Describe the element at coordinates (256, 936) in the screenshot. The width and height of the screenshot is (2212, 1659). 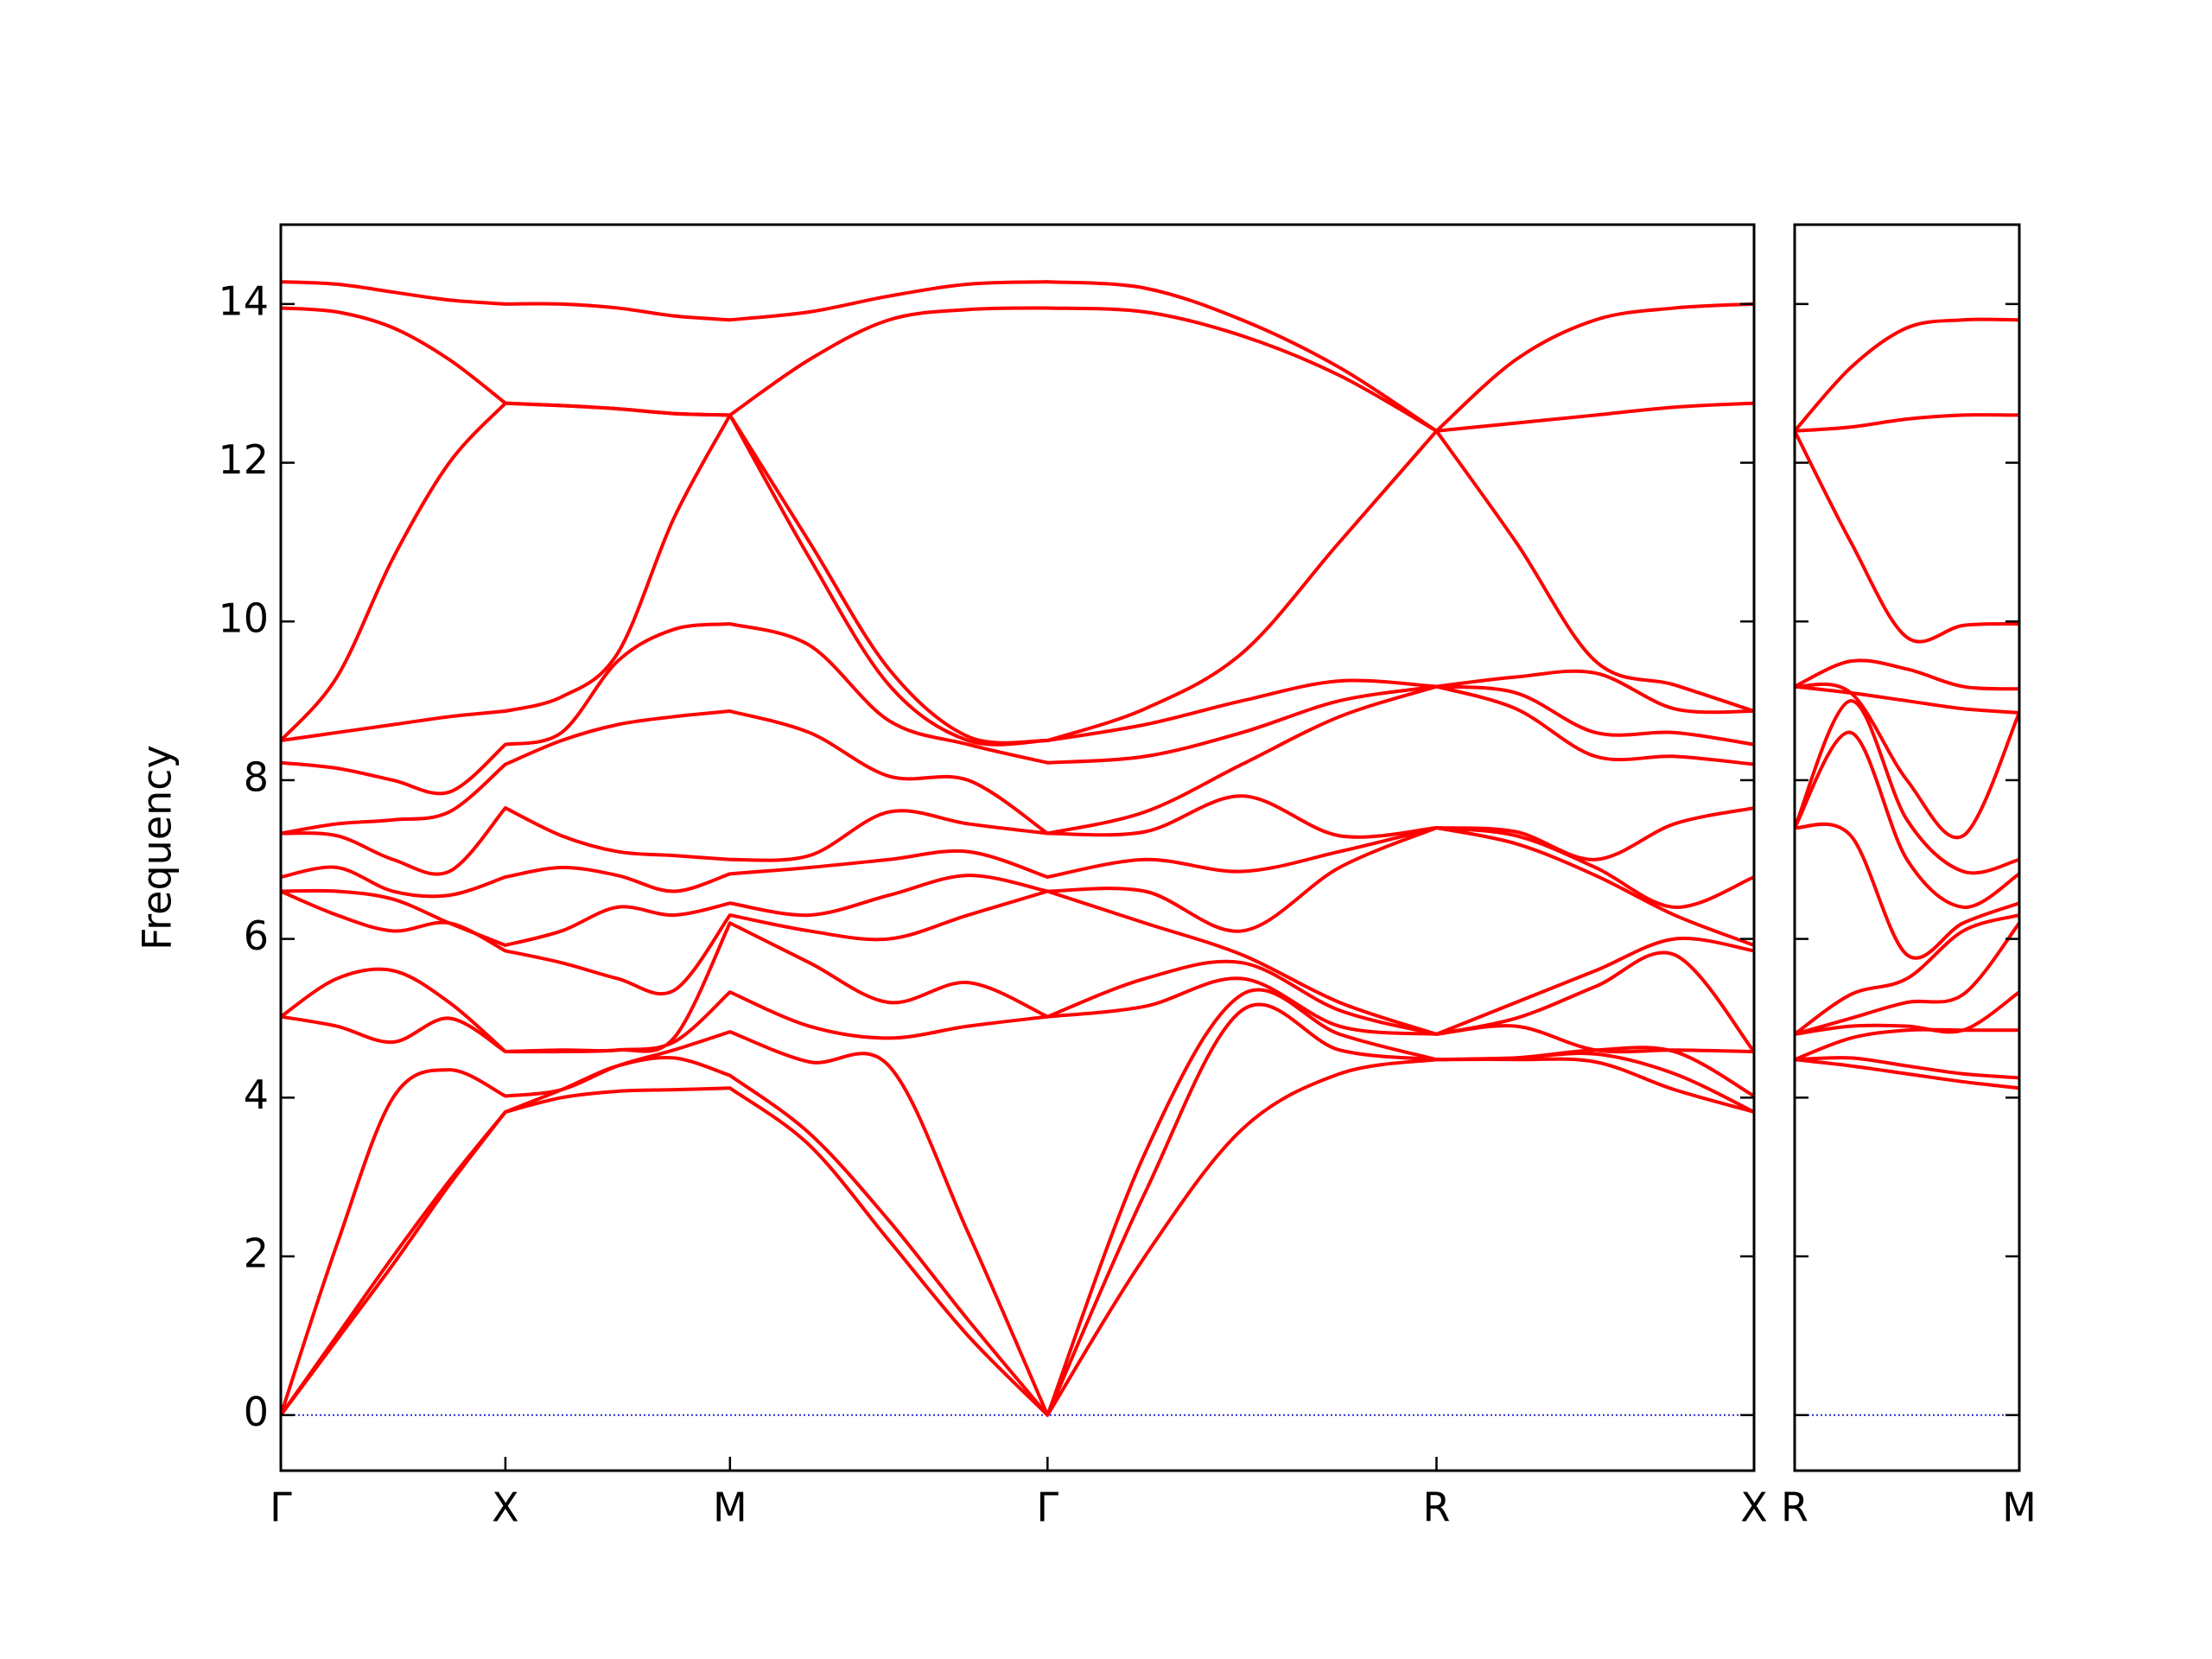
I see `y-tick-label: 6` at that location.